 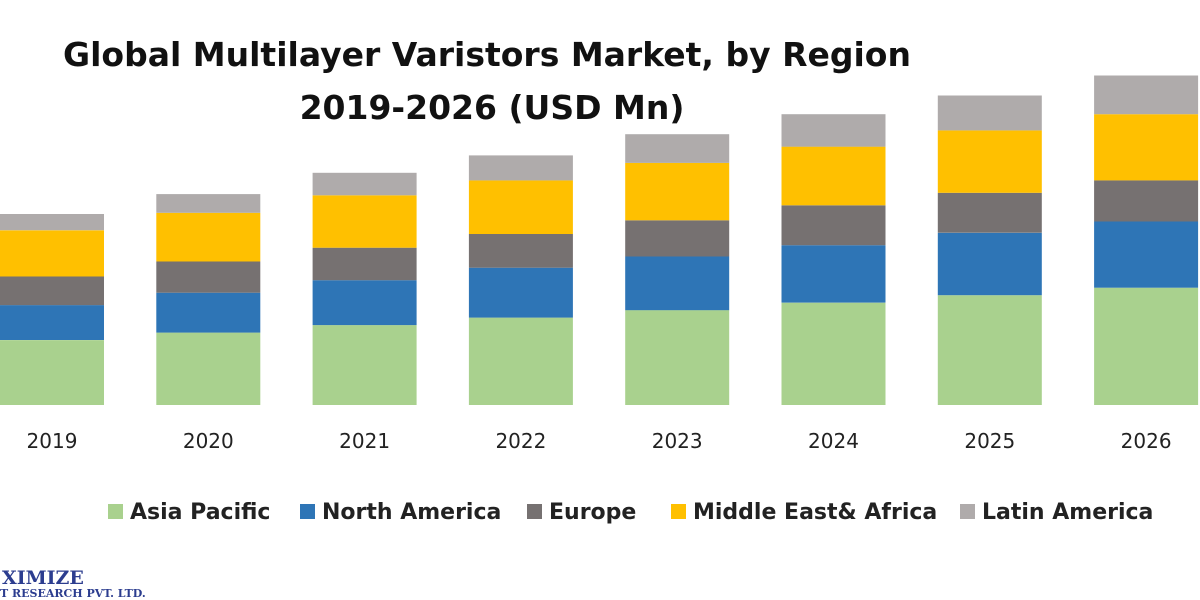 I want to click on bar-2024-latin-america, so click(x=833, y=130).